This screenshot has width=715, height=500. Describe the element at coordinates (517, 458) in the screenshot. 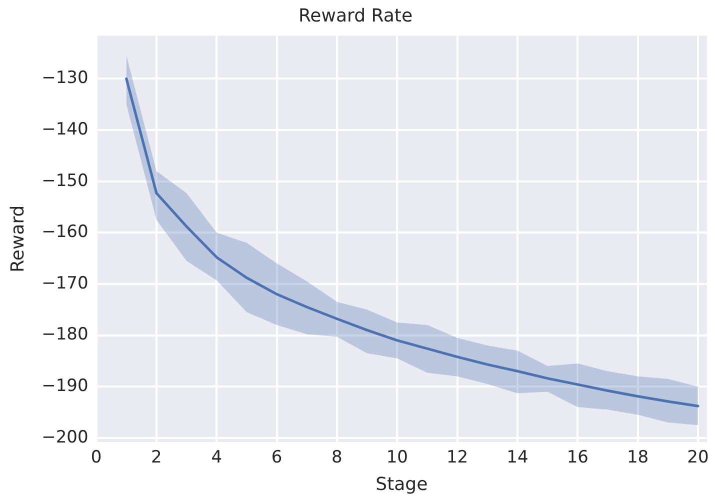

I see `x-tick-label: 14` at that location.